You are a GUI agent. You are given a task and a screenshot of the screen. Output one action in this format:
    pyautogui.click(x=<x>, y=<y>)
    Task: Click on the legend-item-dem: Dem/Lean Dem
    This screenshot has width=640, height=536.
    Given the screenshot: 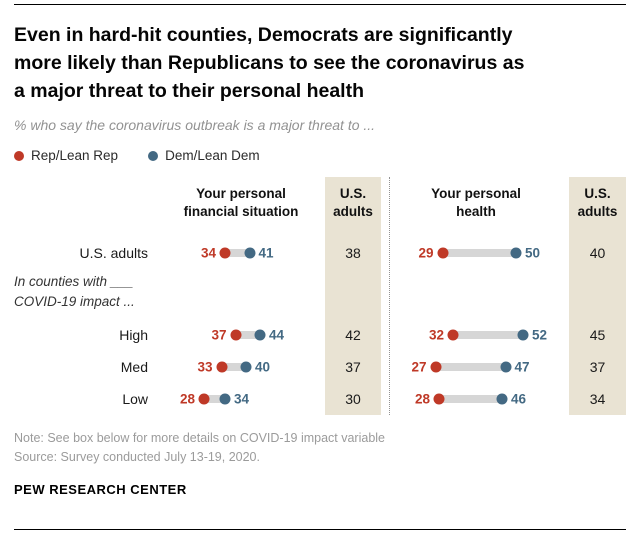 What is the action you would take?
    pyautogui.click(x=204, y=155)
    